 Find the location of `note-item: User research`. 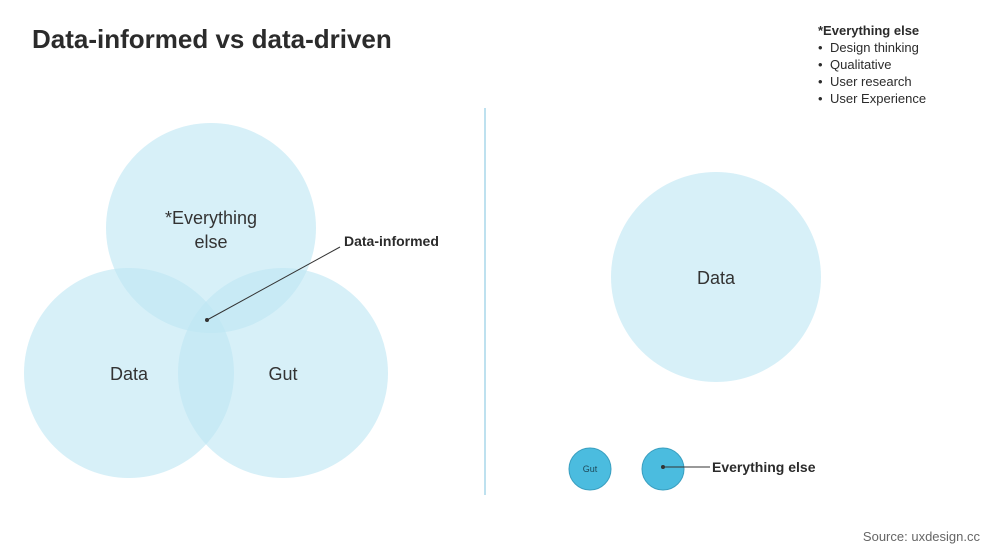

note-item: User research is located at coordinates (872, 81).